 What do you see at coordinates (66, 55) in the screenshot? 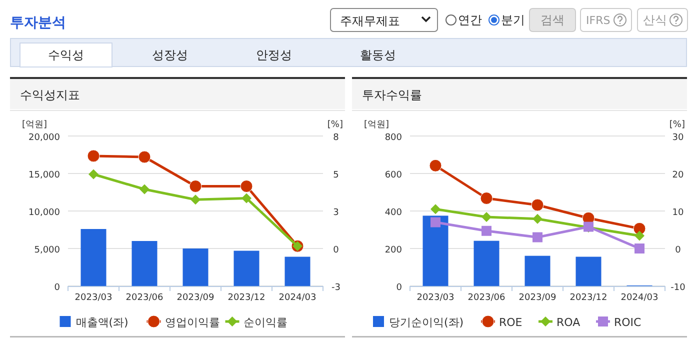
I see `text: 수익성` at bounding box center [66, 55].